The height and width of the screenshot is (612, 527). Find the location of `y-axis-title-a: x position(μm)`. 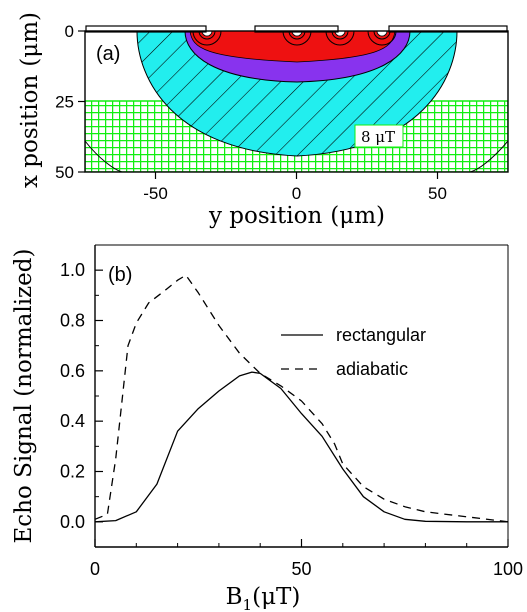

y-axis-title-a: x position(μm) is located at coordinates (30, 100).